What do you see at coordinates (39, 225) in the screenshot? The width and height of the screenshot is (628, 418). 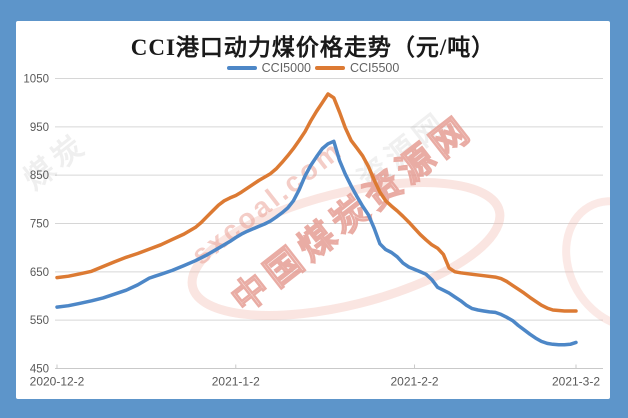 I see `y-tick-label-750: 750` at bounding box center [39, 225].